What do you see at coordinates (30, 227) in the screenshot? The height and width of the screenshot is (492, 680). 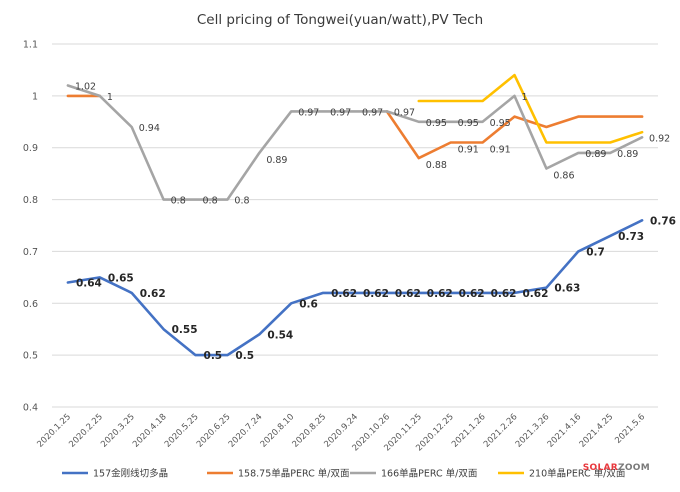 I see `y-axis-ticks: 0.4 0.5 0.6 0.7 0.8 0.9 1 1.1` at bounding box center [30, 227].